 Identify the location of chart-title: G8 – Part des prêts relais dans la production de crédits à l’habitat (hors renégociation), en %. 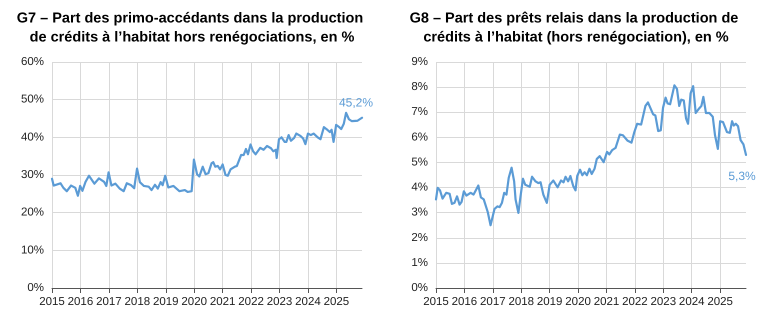
(576, 28).